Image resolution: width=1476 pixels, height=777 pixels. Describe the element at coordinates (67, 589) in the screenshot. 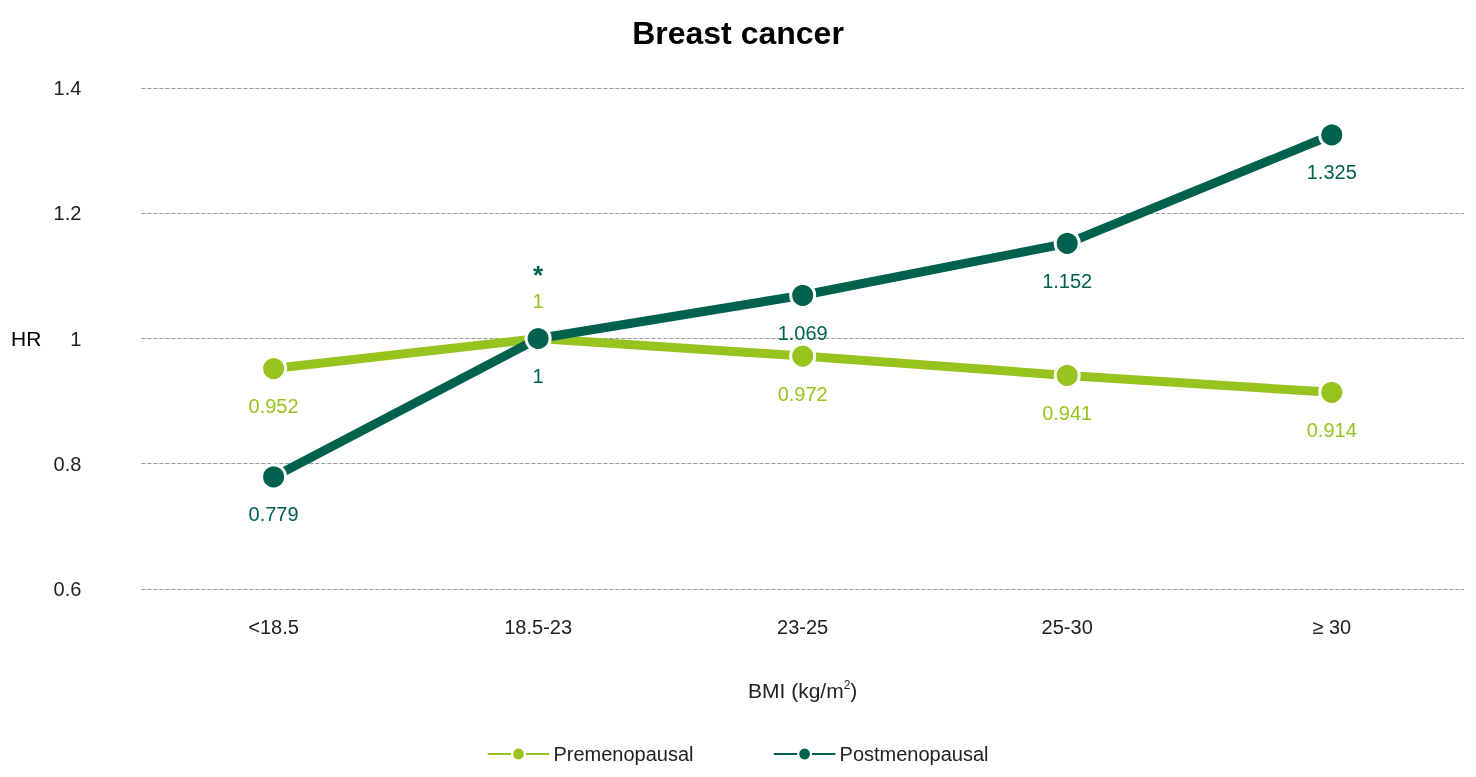

I see `y-tick-label: 0.6` at that location.